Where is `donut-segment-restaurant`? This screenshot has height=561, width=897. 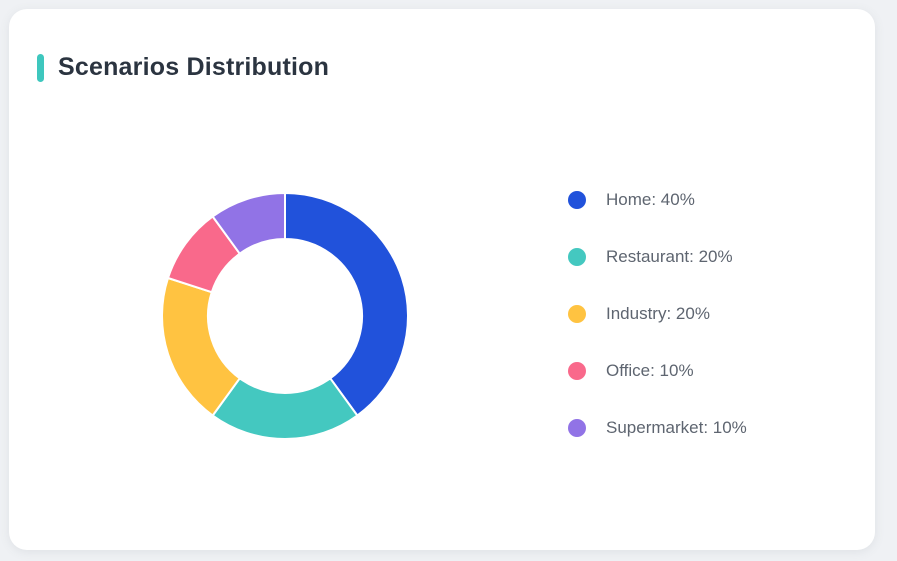 donut-segment-restaurant is located at coordinates (285, 408).